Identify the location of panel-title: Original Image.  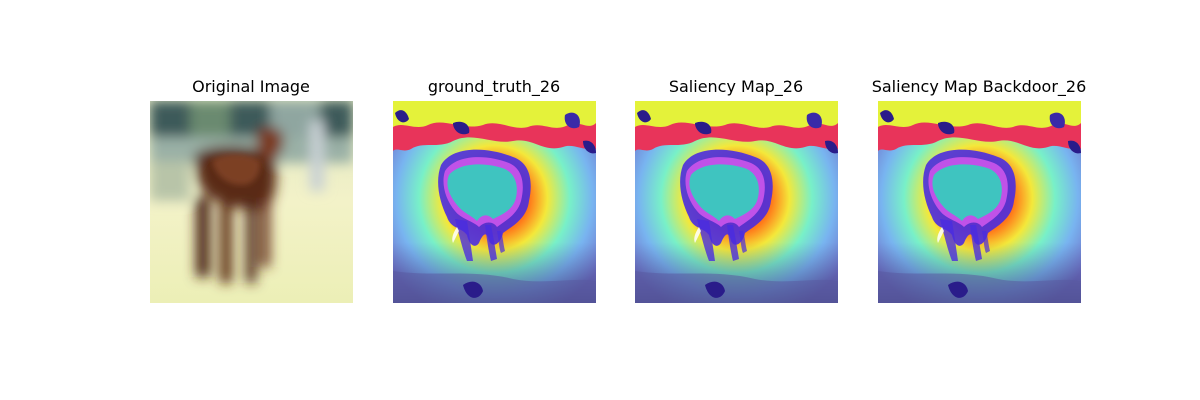
(251, 86).